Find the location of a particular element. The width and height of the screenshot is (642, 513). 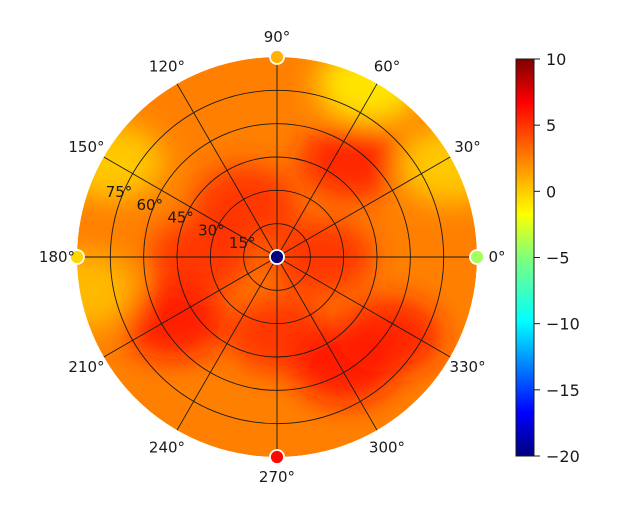

colorbar-tick-label: −10 is located at coordinates (563, 324).